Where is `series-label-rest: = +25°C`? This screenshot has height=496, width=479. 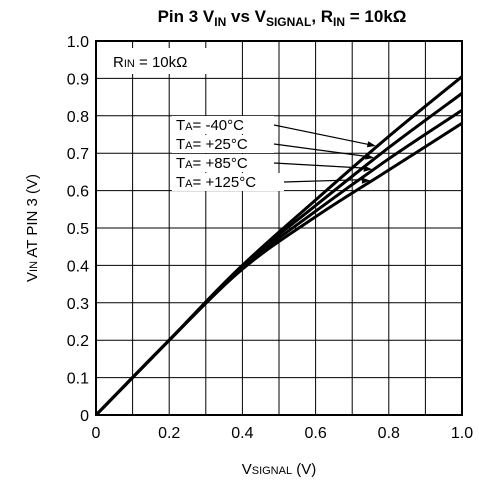
series-label-rest: = +25°C is located at coordinates (220, 144).